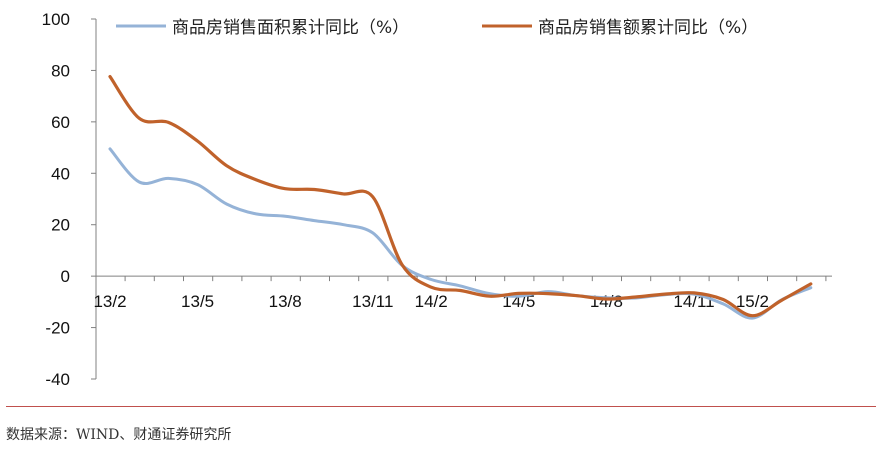  I want to click on y-tick-label: -20, so click(57, 328).